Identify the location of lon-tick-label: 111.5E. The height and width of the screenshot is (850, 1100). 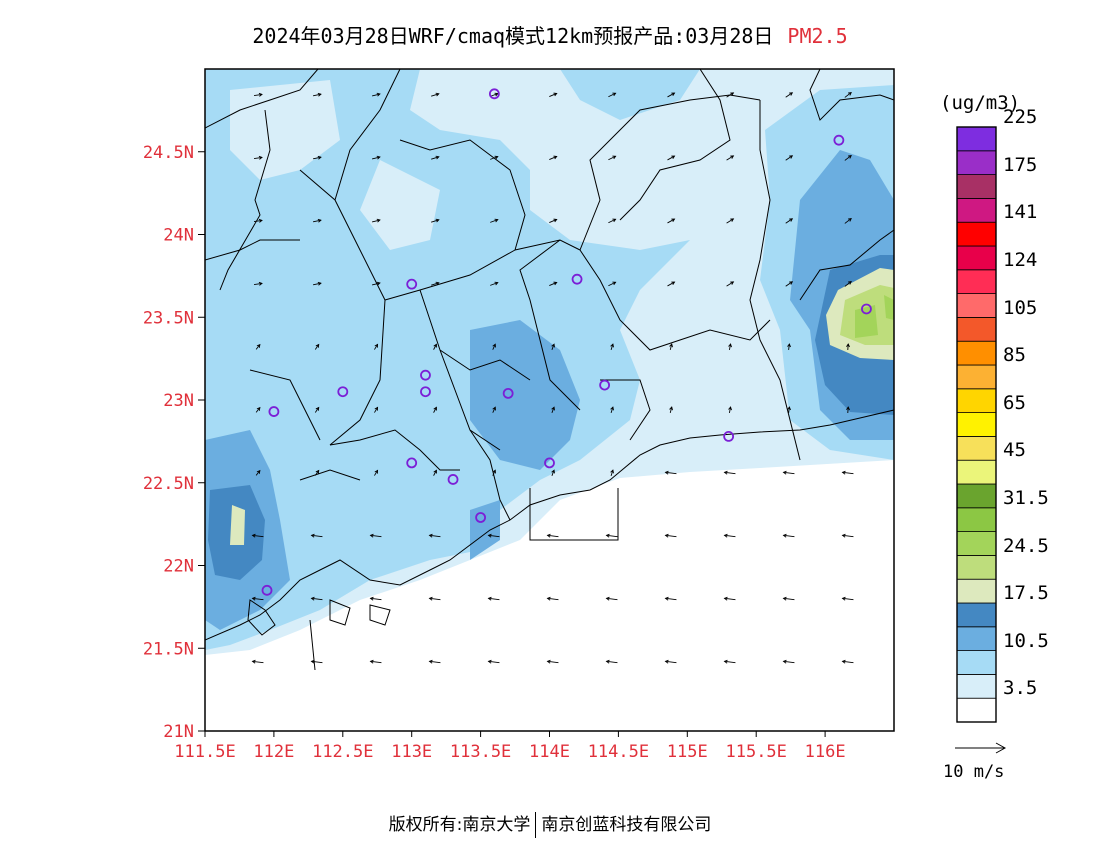
(204, 752).